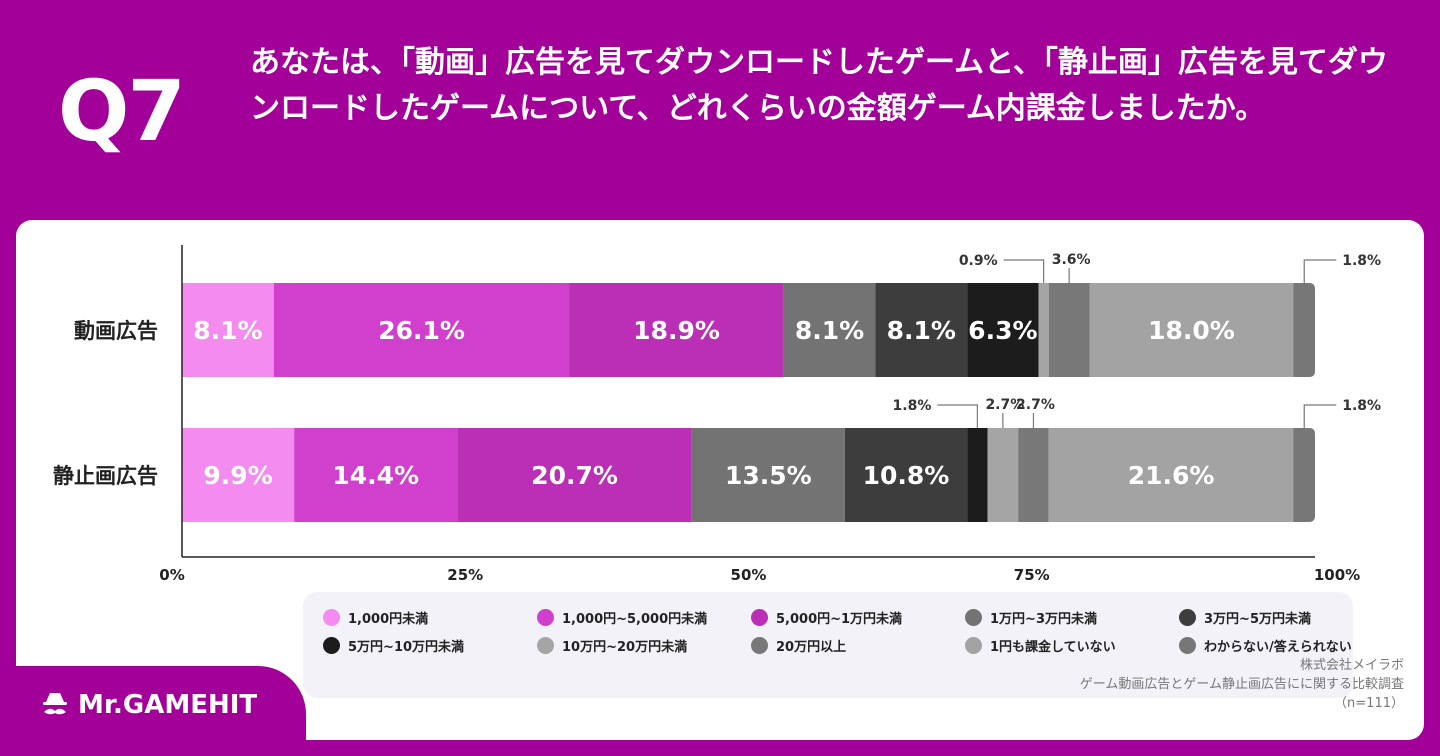  I want to click on mustache-hat-icon, so click(55, 704).